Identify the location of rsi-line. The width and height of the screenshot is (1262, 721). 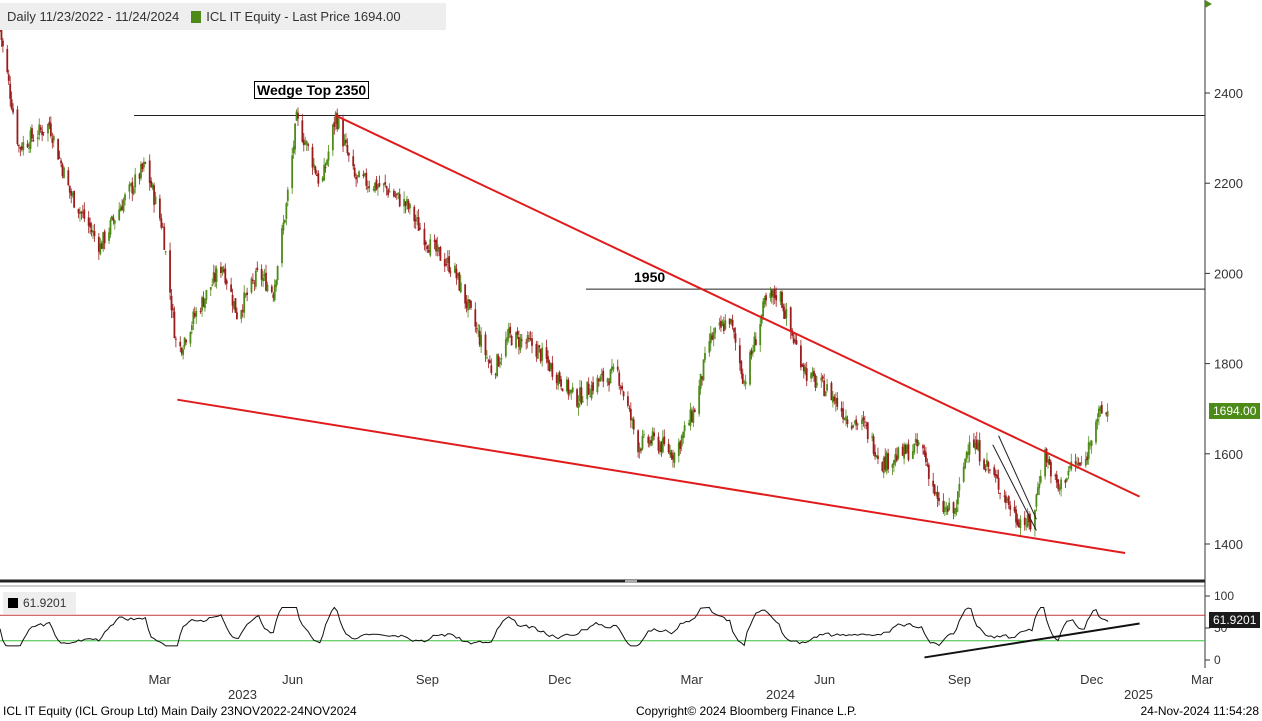
(554, 626).